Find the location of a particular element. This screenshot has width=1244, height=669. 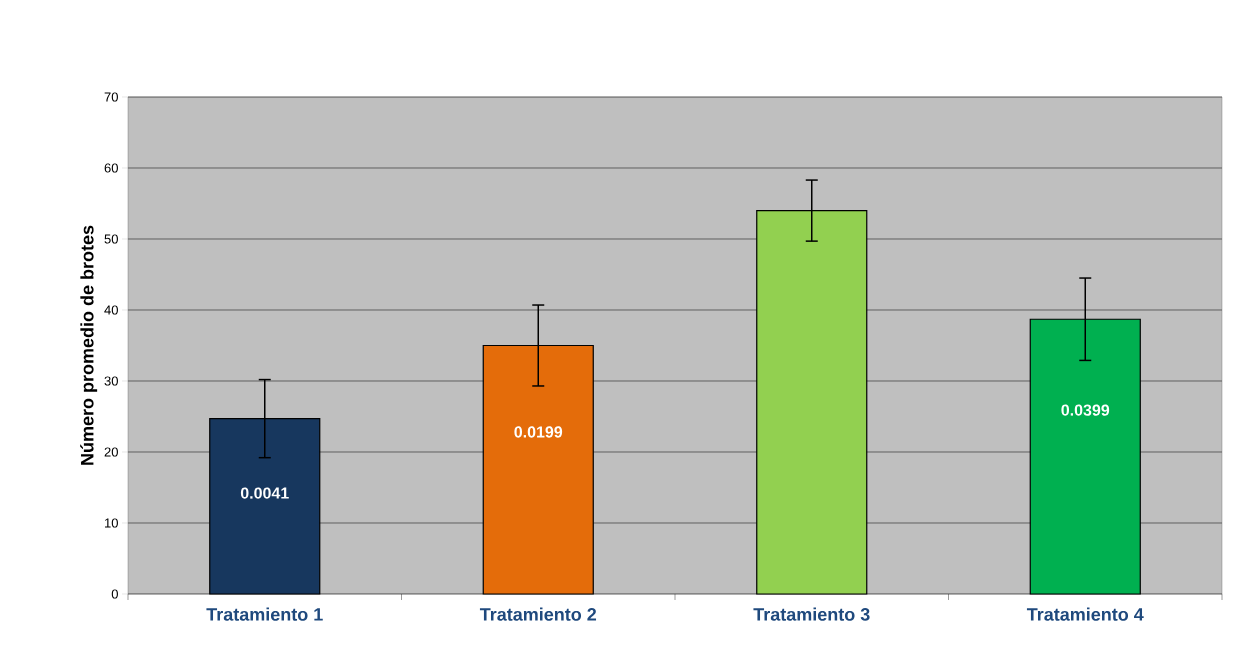

y-tick-label: 70 is located at coordinates (111, 97).